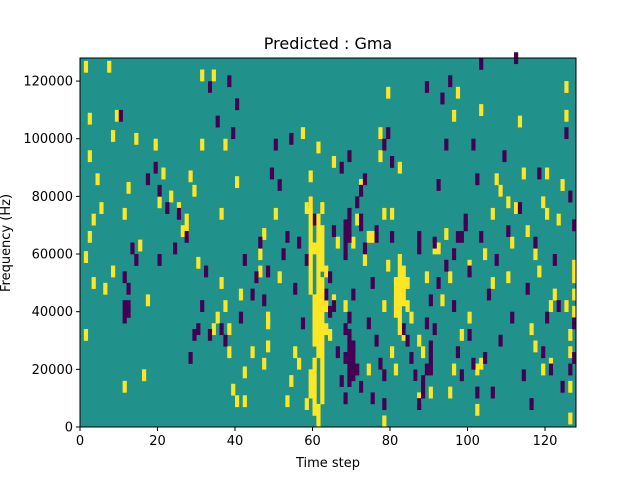 This screenshot has width=640, height=480. What do you see at coordinates (390, 441) in the screenshot?
I see `x-tick-label: 80` at bounding box center [390, 441].